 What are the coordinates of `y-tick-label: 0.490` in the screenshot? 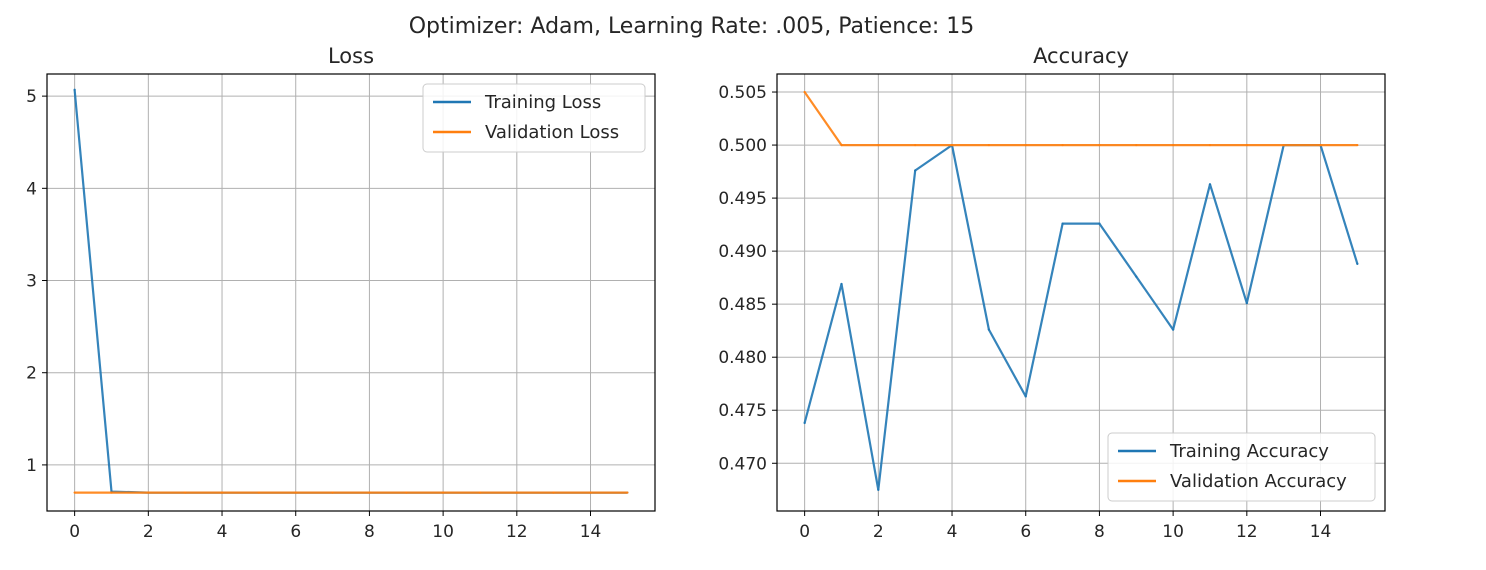 It's located at (742, 252).